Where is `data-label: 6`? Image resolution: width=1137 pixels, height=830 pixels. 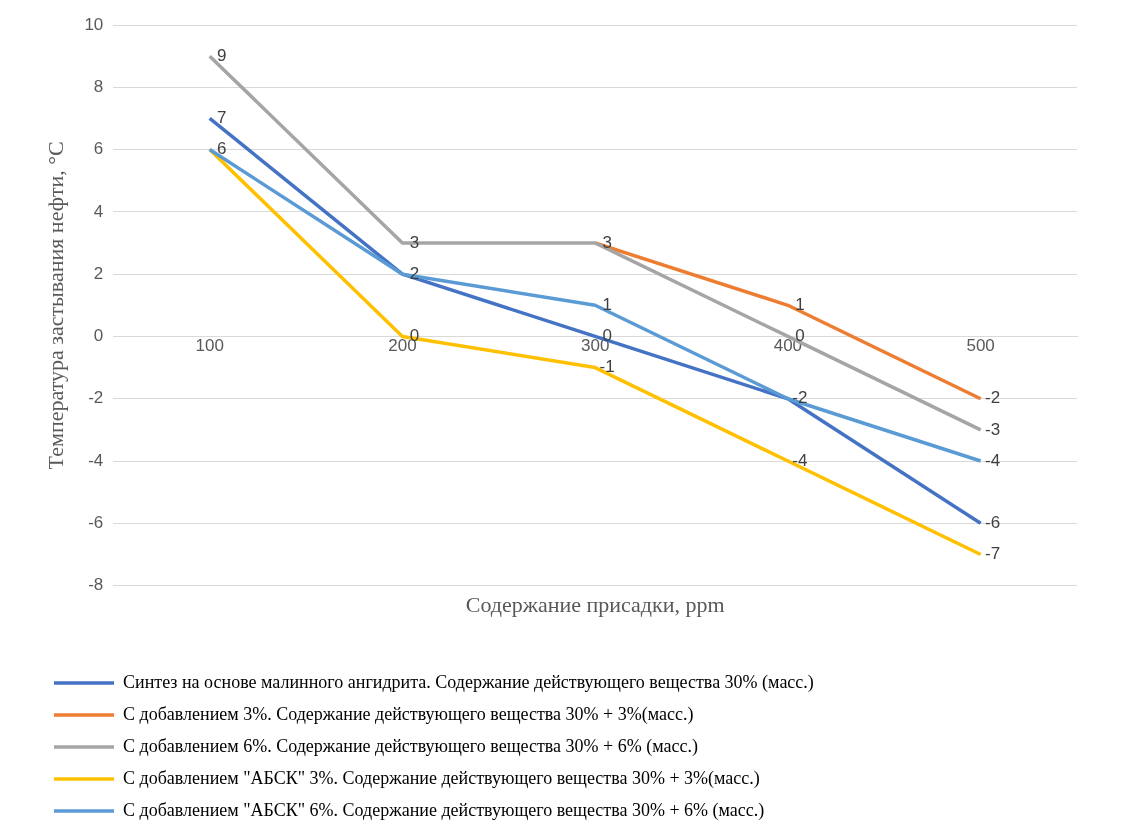 data-label: 6 is located at coordinates (221, 149).